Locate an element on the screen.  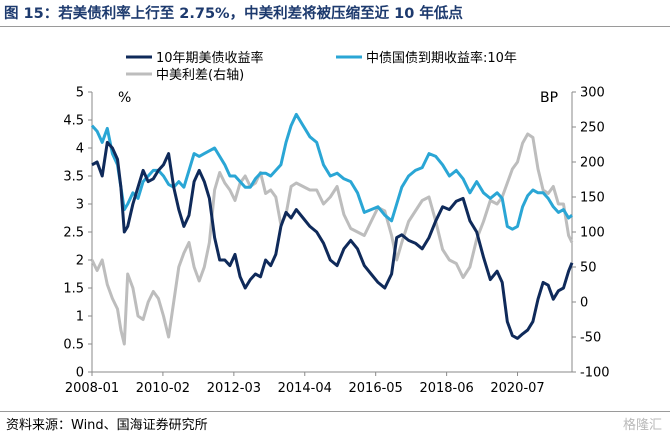
left-tick-label: 2.5 is located at coordinates (73, 233).